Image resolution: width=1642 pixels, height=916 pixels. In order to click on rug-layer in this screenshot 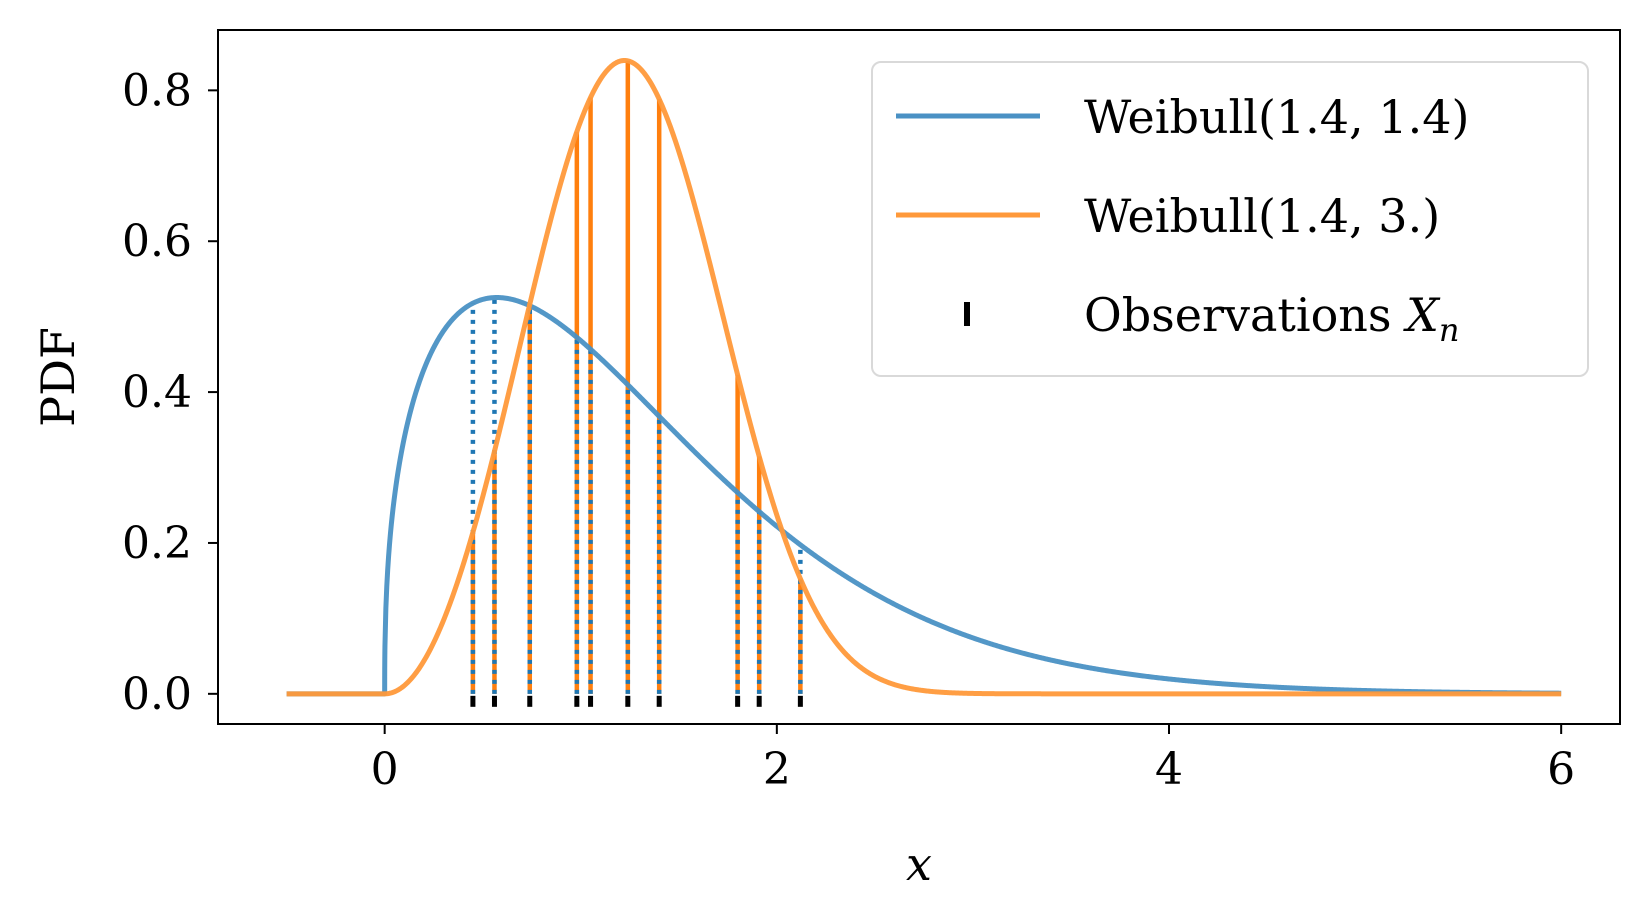, I will do `click(636, 701)`.